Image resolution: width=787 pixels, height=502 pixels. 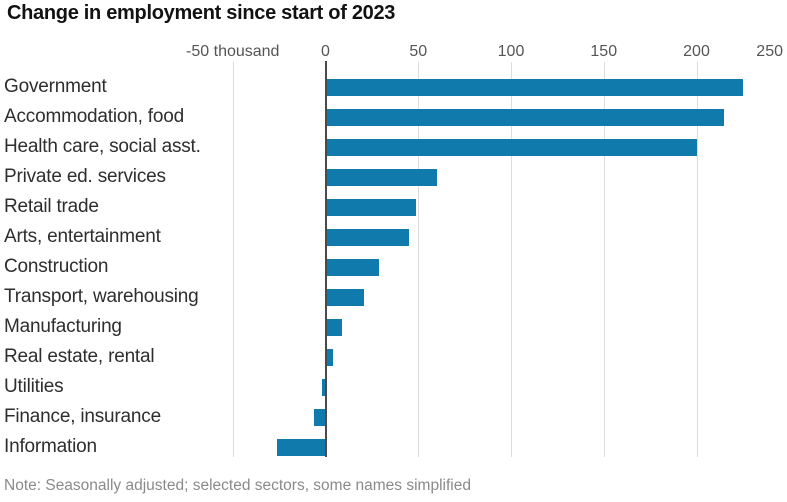 I want to click on category-label: Government, so click(x=55, y=86).